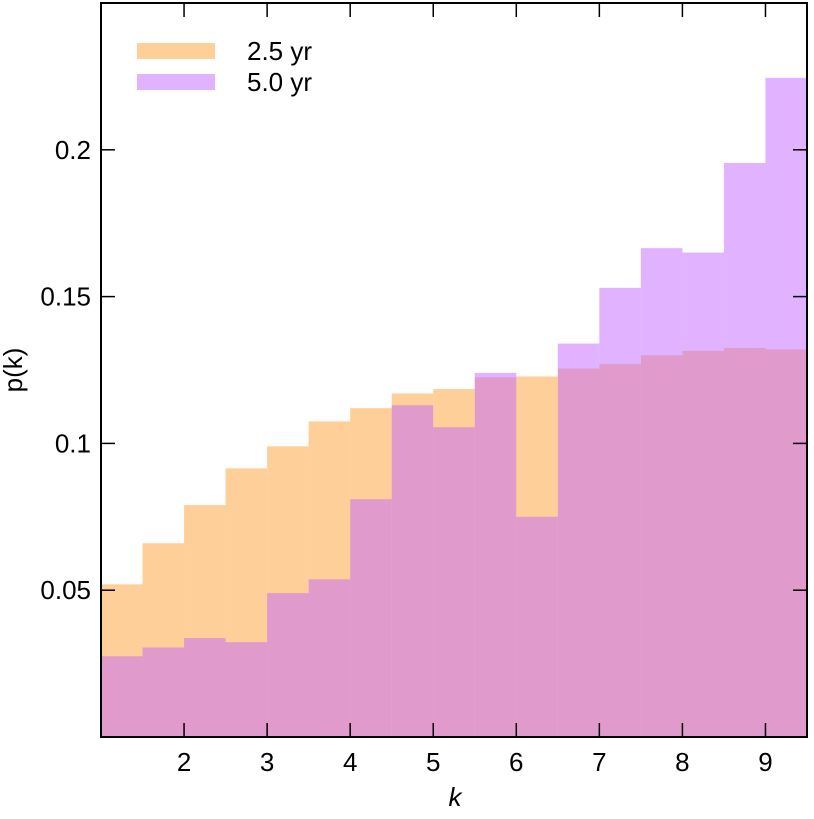 This screenshot has height=819, width=814. Describe the element at coordinates (184, 762) in the screenshot. I see `x-tick-label: 2` at that location.